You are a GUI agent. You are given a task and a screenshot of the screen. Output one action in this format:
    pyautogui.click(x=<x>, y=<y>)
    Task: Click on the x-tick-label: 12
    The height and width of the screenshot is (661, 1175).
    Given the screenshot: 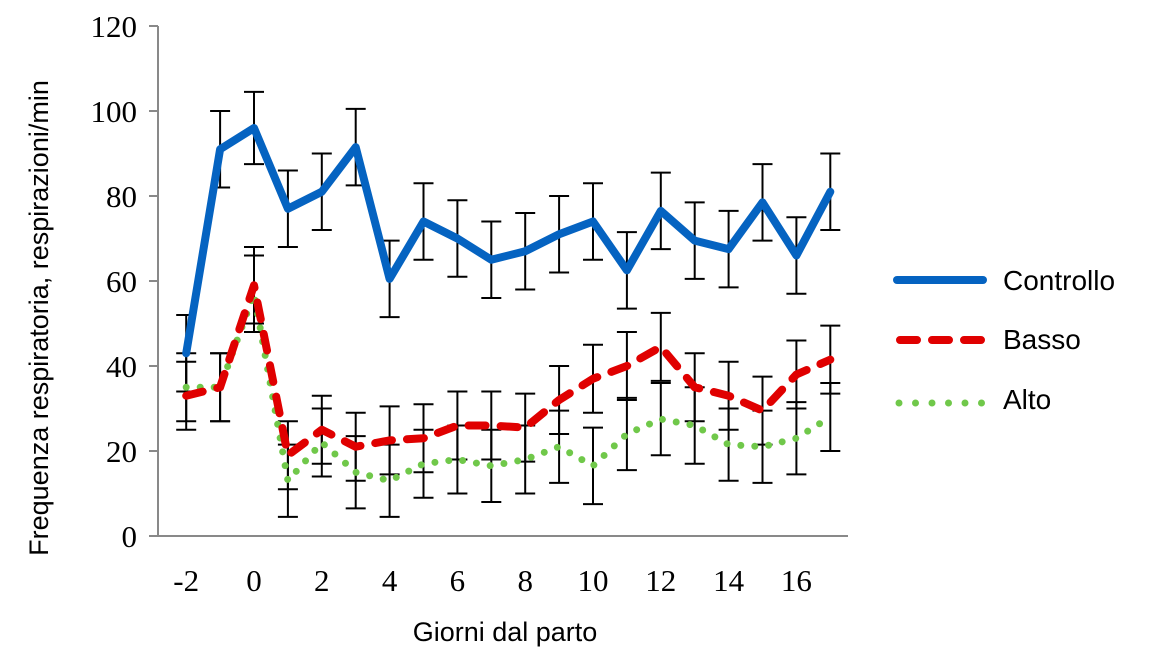 What is the action you would take?
    pyautogui.click(x=660, y=580)
    